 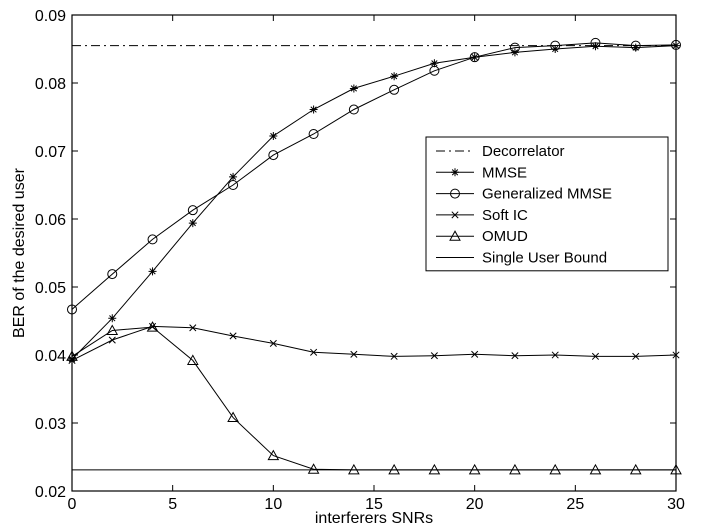 I want to click on x-tick-label: 10, so click(x=273, y=504).